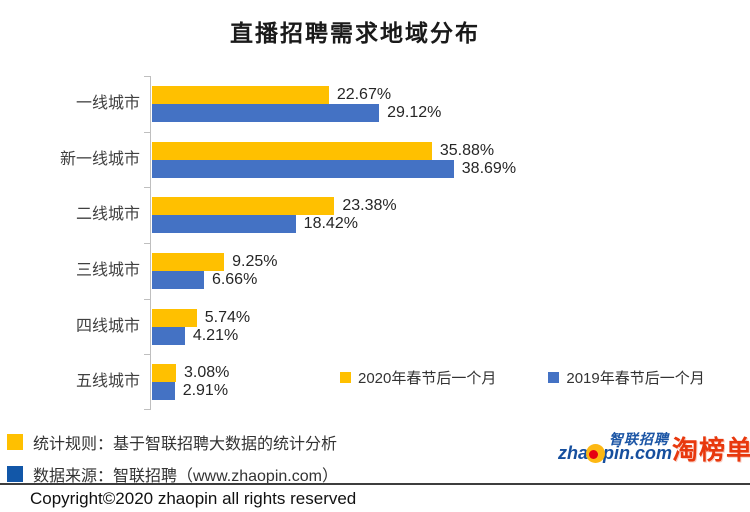  I want to click on bar-line: 4.21%, so click(434, 335).